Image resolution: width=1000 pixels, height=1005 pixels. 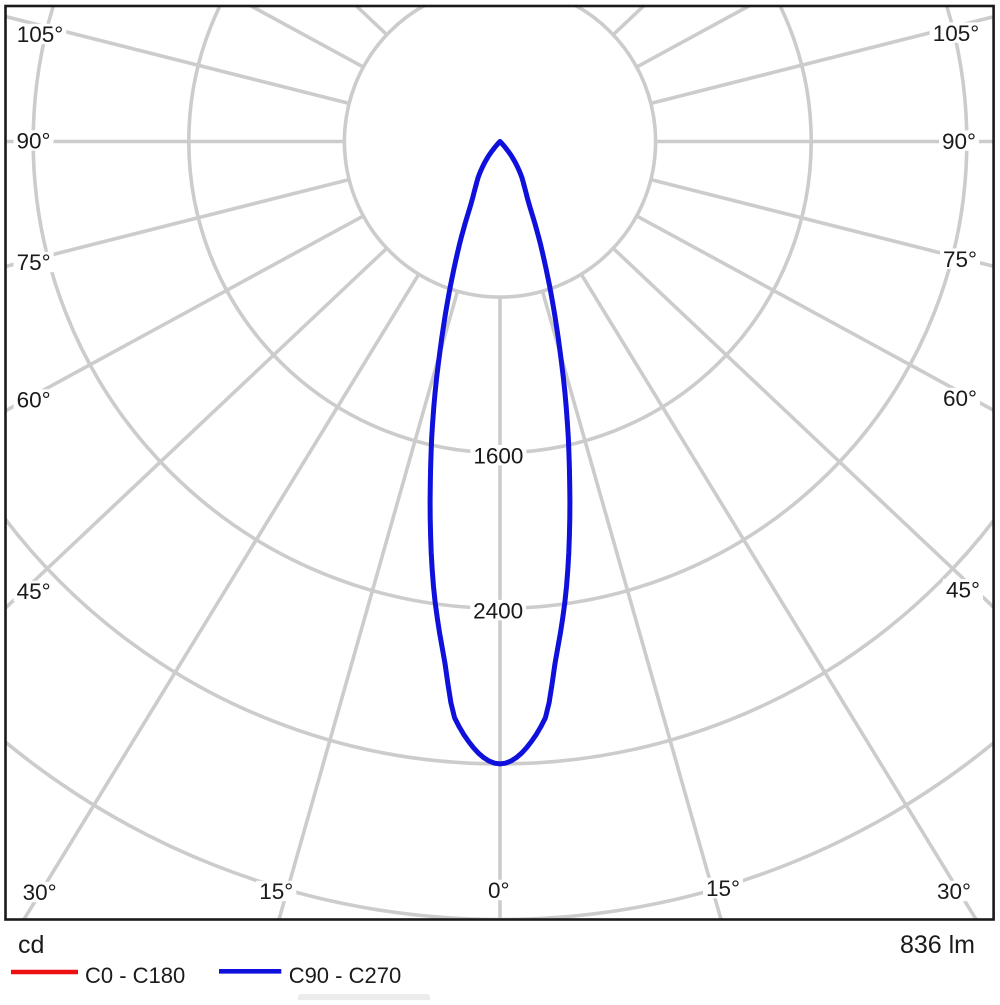 What do you see at coordinates (937, 945) in the screenshot?
I see `svg-text: 836 lm` at bounding box center [937, 945].